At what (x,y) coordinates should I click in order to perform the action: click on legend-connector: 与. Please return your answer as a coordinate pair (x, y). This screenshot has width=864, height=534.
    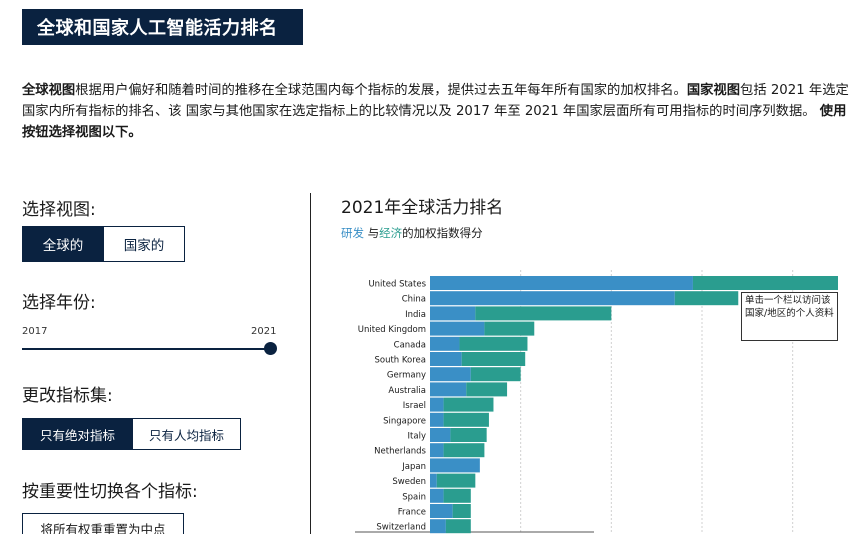
    Looking at the image, I should click on (372, 233).